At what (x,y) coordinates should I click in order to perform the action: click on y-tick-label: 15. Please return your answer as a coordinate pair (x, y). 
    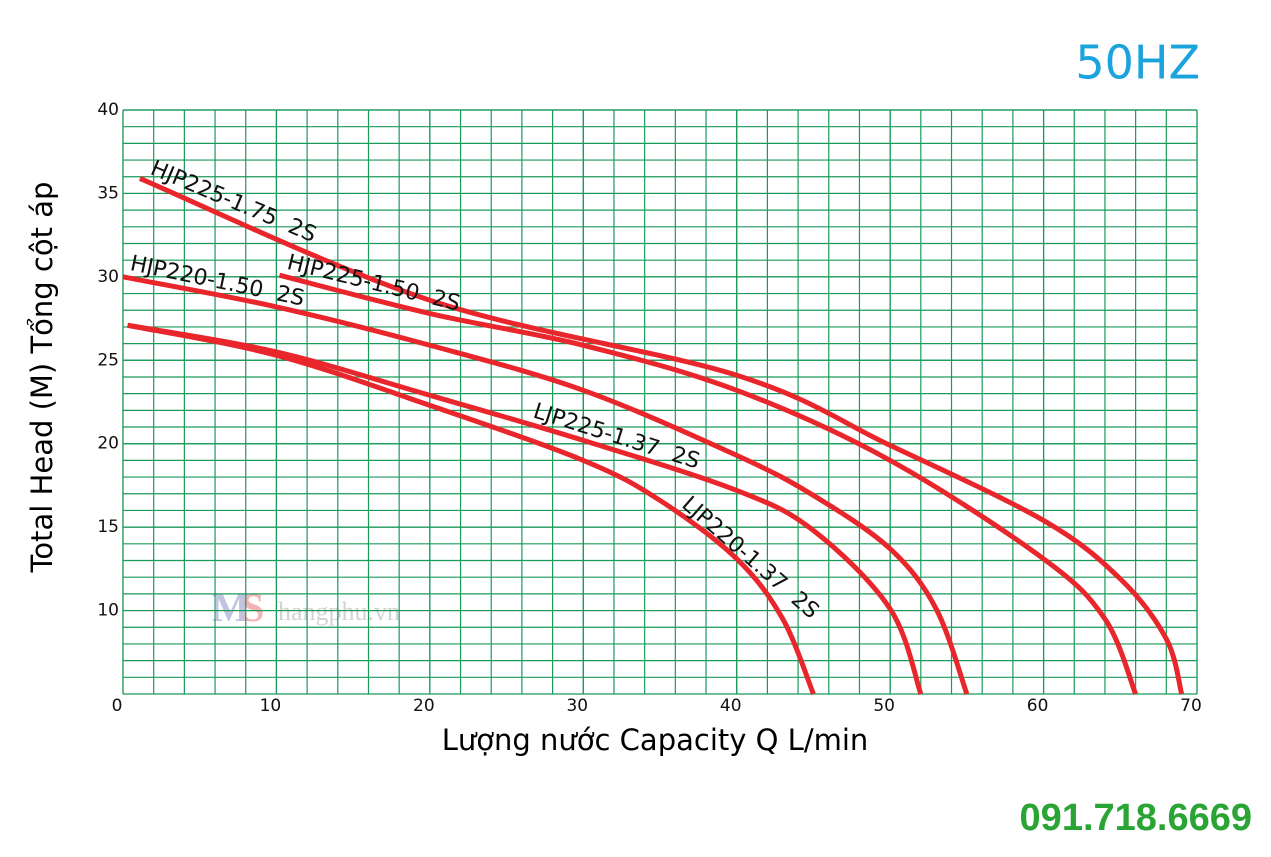
    Looking at the image, I should click on (108, 527).